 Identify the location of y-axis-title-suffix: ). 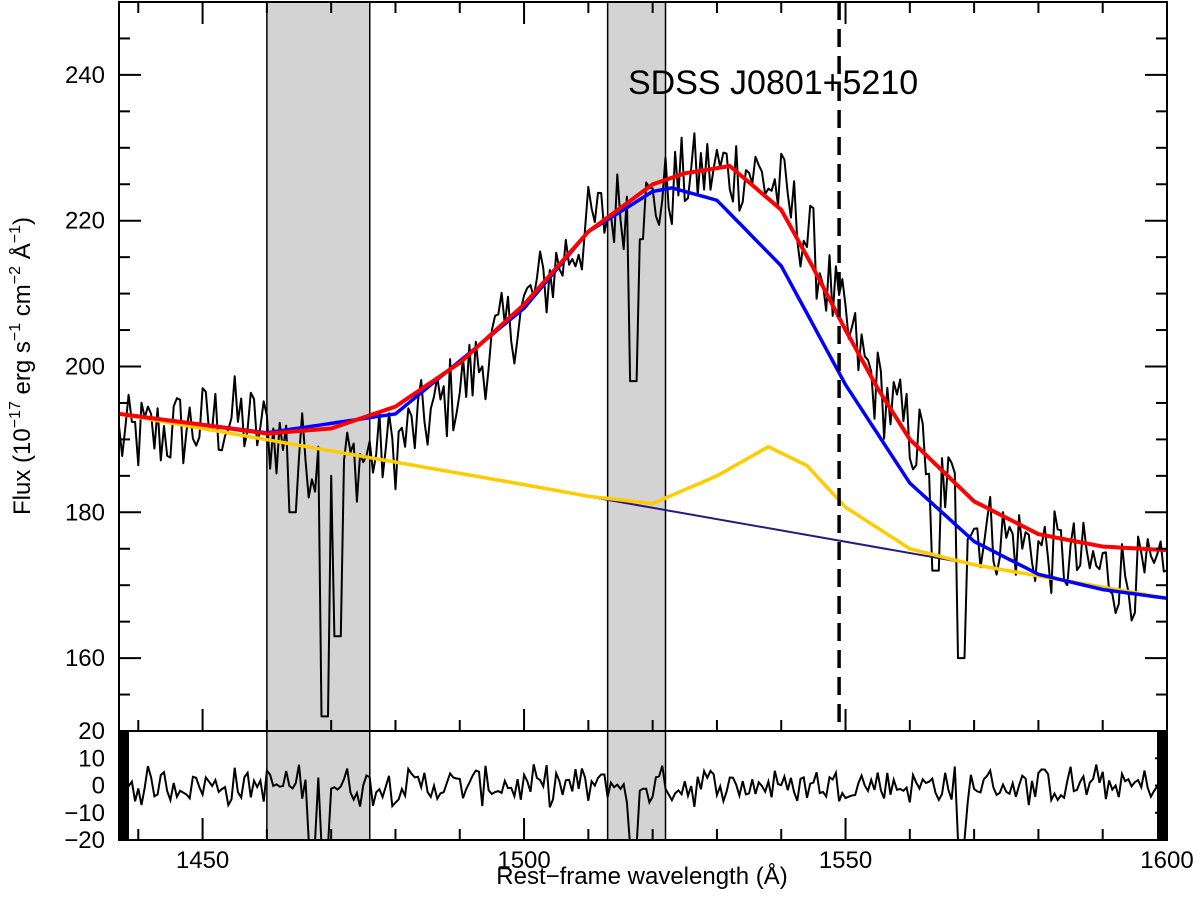
(22, 221).